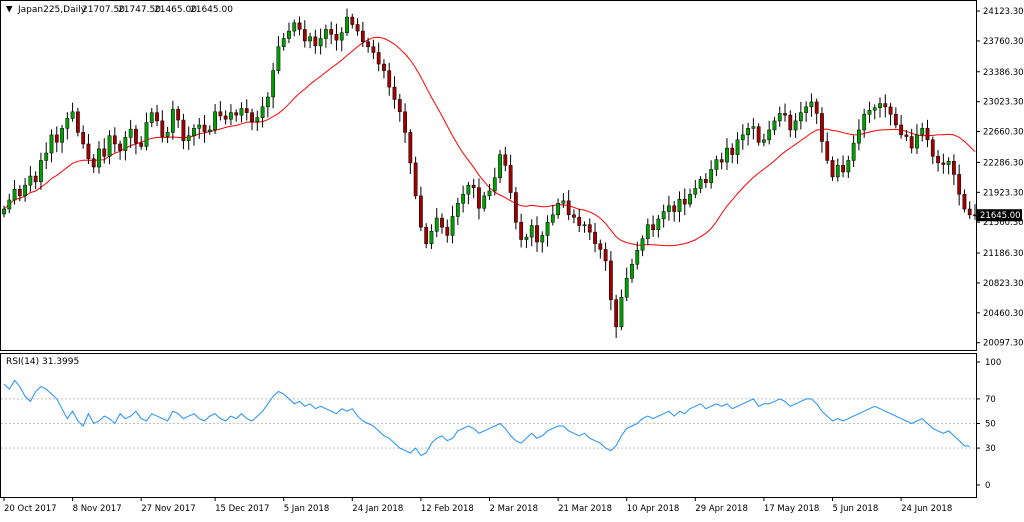  What do you see at coordinates (990, 449) in the screenshot?
I see `rsi-tick-label: 30` at bounding box center [990, 449].